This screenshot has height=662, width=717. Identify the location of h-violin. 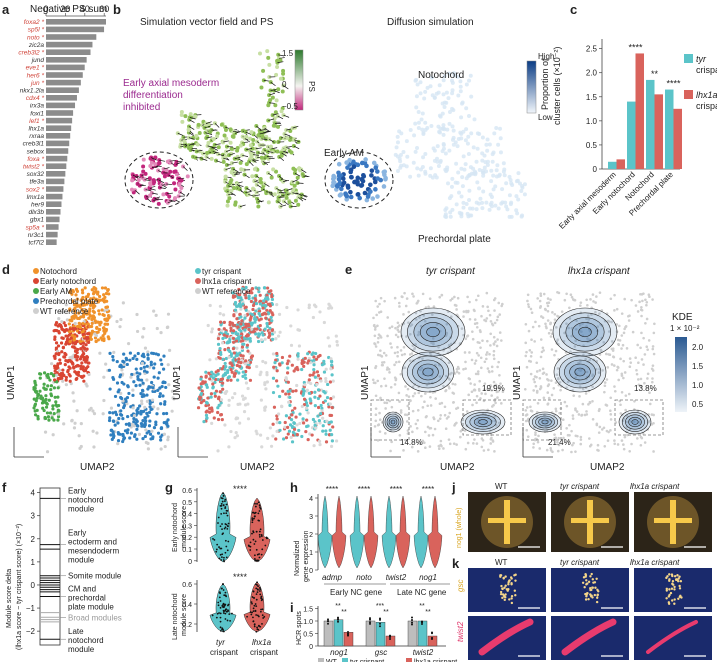
(389, 532).